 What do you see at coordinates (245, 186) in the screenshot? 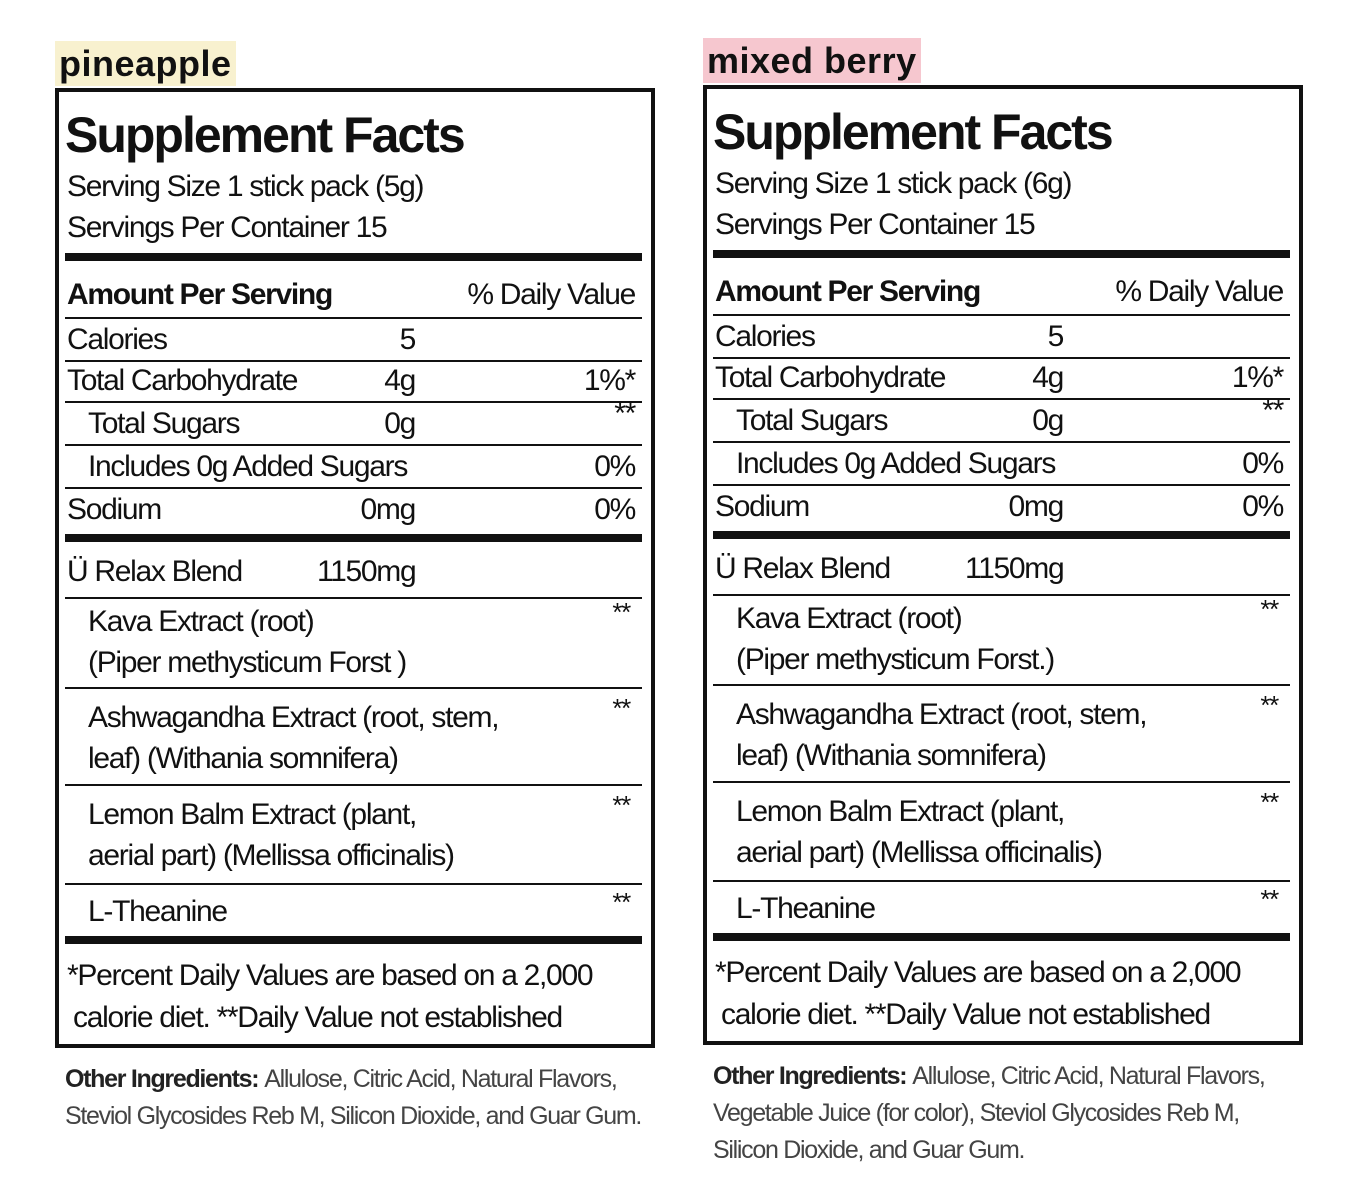
I see `serving-size: Serving Size 1 stick pack (5g)` at bounding box center [245, 186].